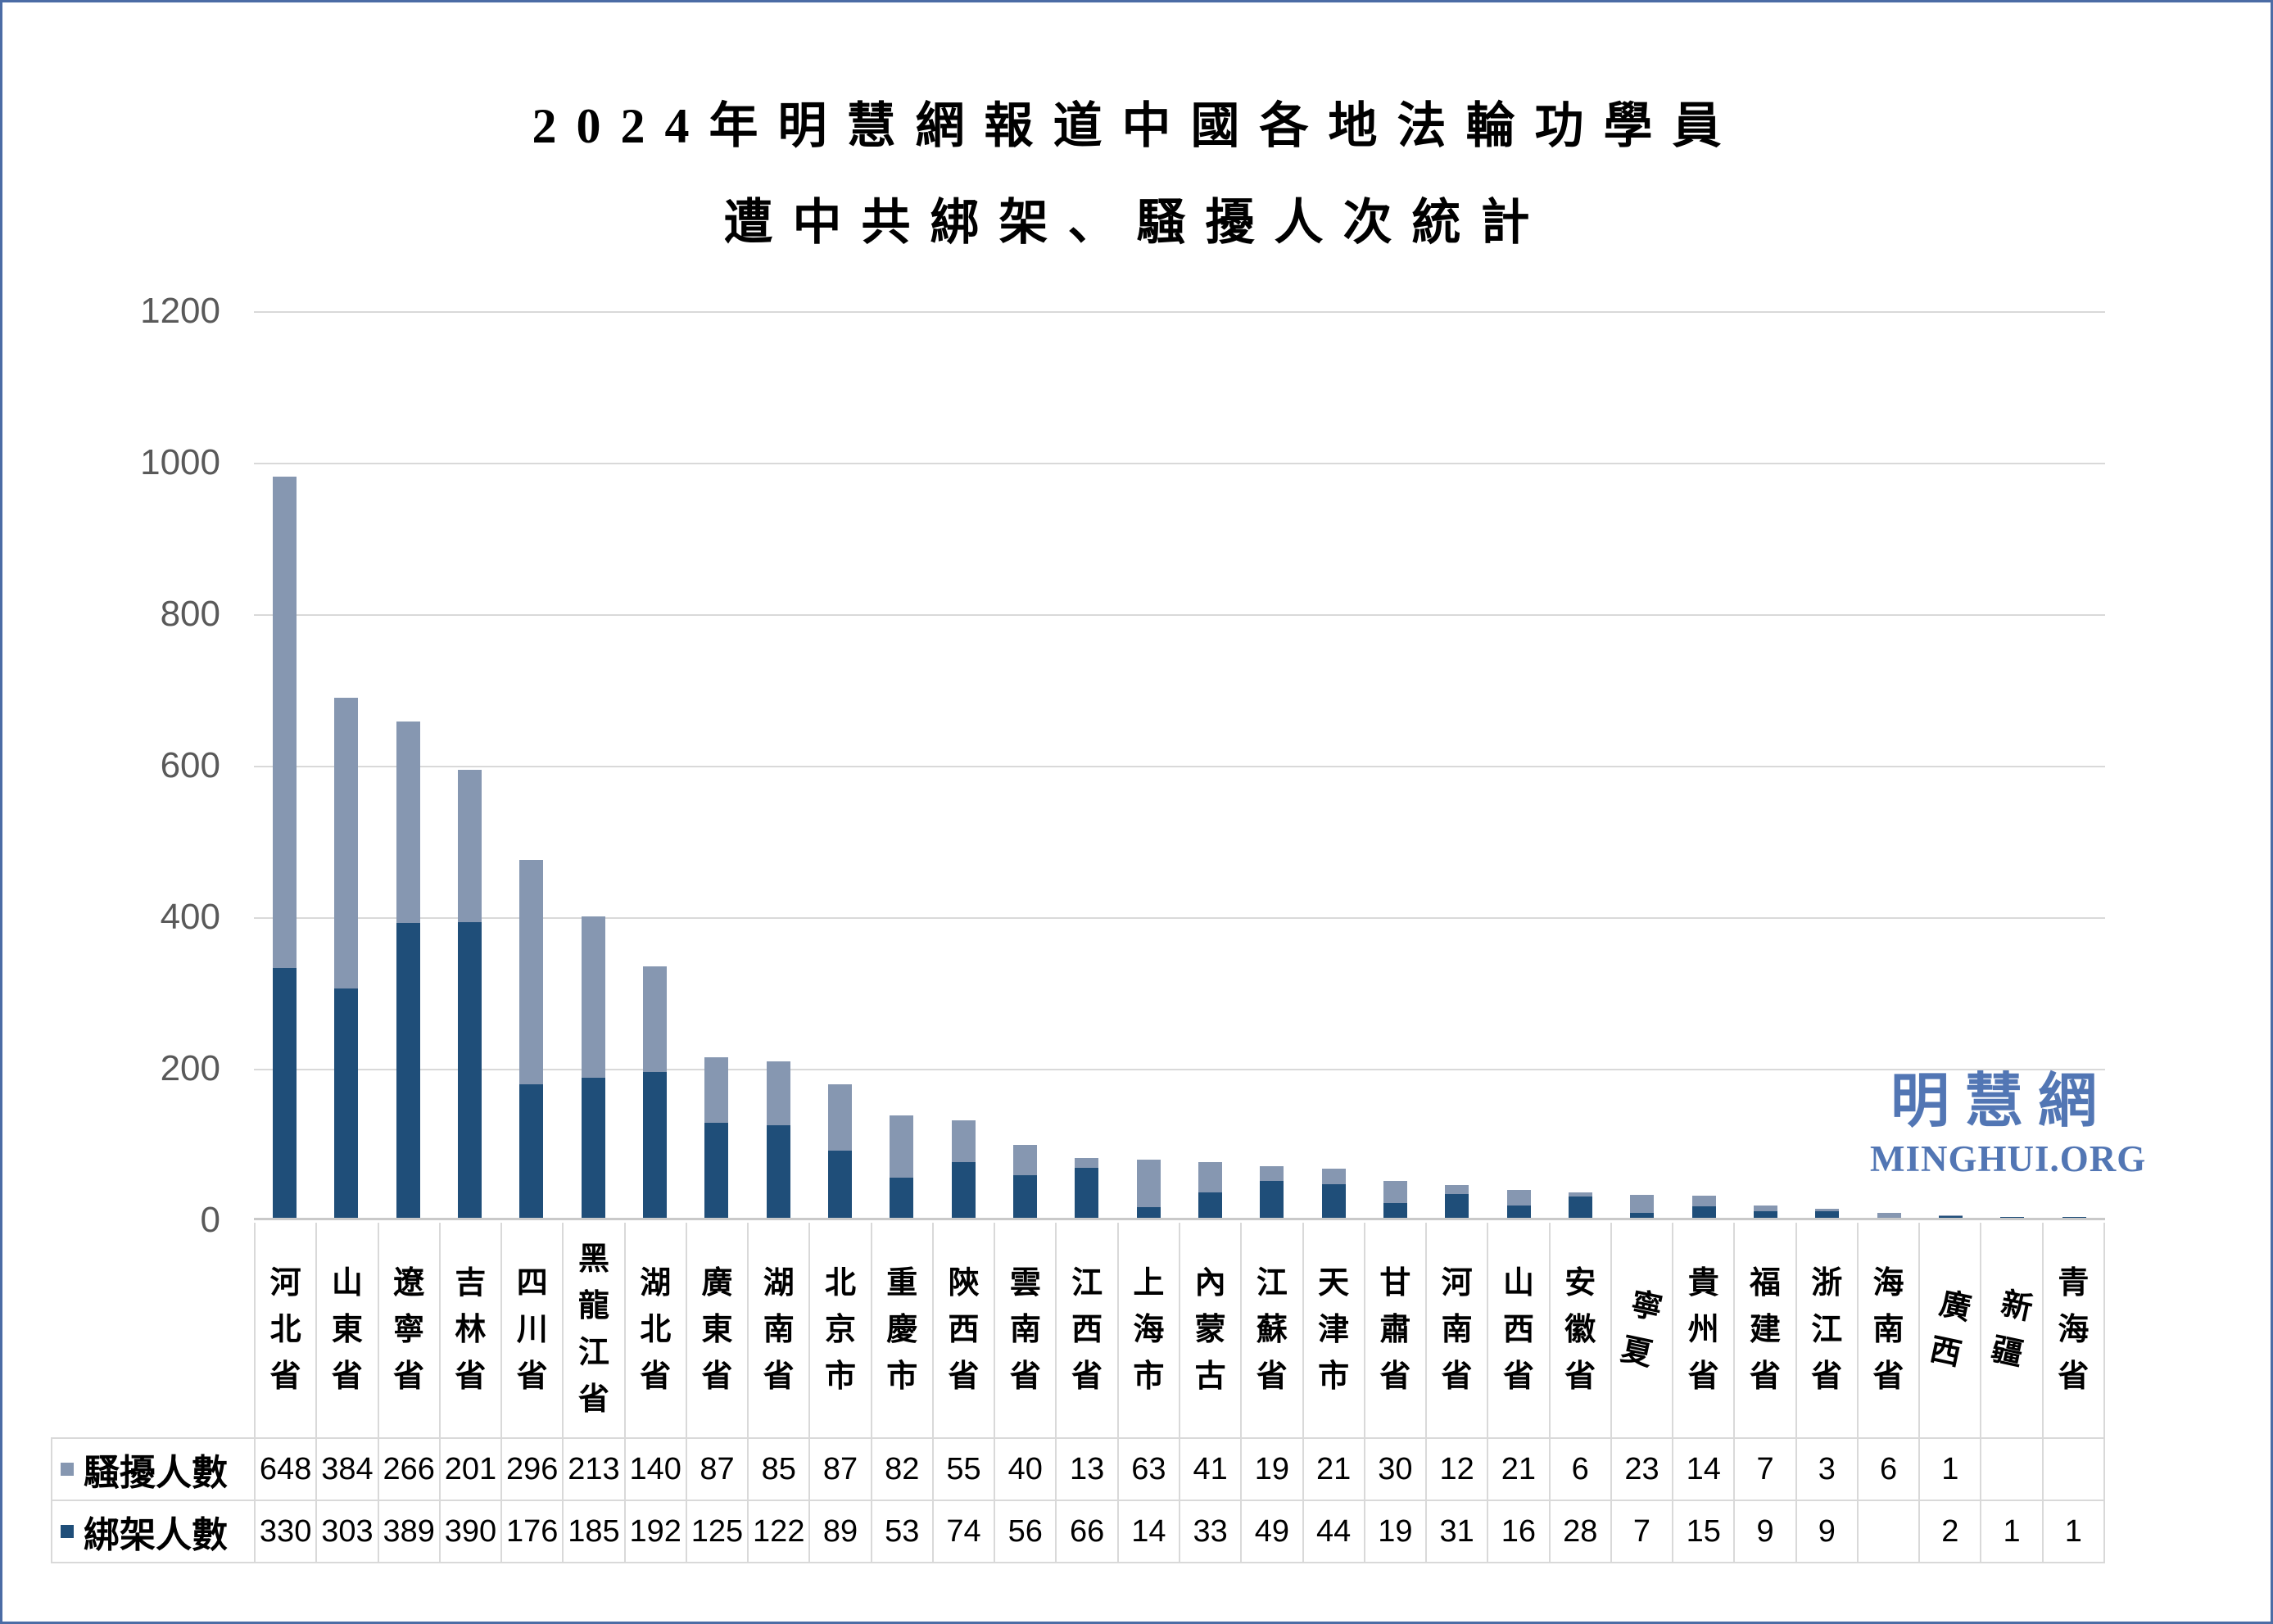 Image resolution: width=2273 pixels, height=1624 pixels. Describe the element at coordinates (470, 1330) in the screenshot. I see `category-label: 吉林省` at that location.